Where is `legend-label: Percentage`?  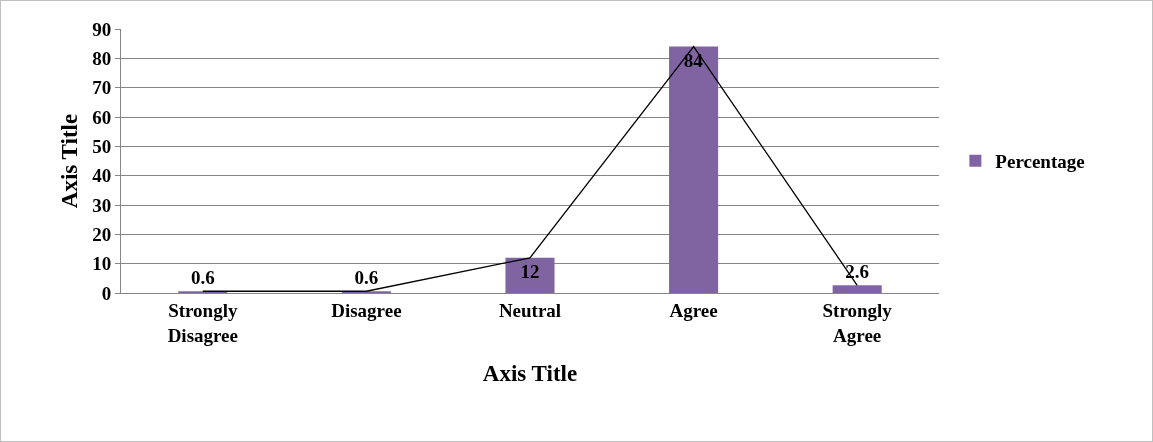 legend-label: Percentage is located at coordinates (1040, 162).